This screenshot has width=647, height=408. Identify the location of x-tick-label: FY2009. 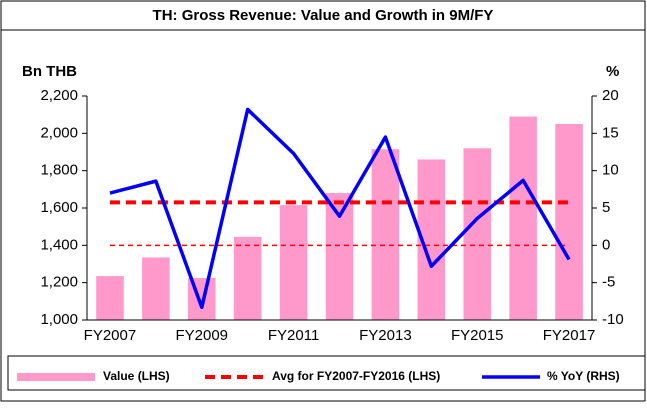
(201, 335).